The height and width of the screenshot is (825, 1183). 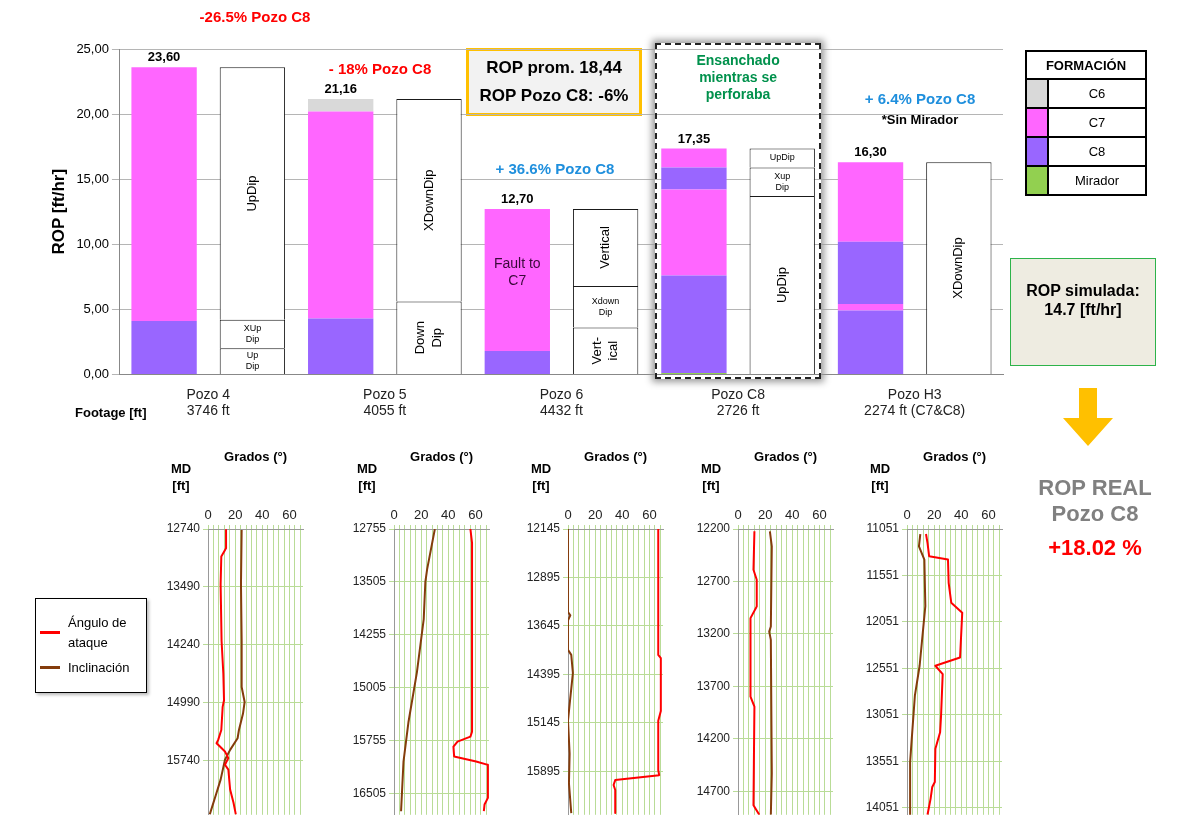 What do you see at coordinates (882, 807) in the screenshot?
I see `y-tick-label: 14051` at bounding box center [882, 807].